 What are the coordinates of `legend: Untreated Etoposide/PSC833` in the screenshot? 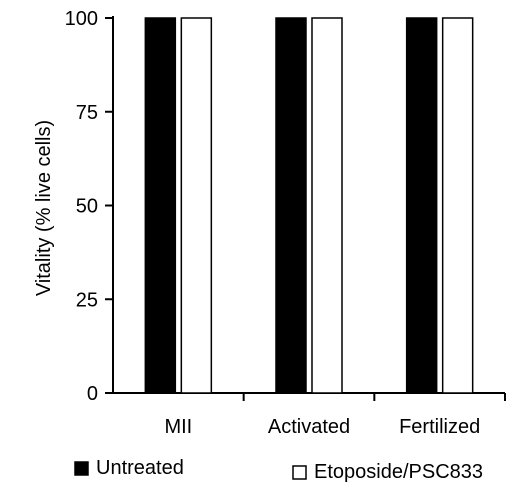 It's located at (278, 470).